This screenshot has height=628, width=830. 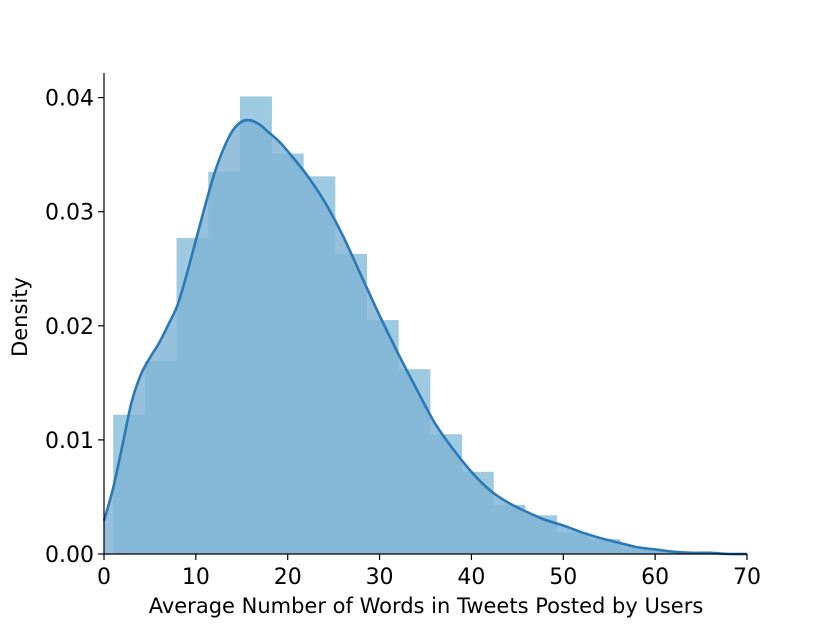 I want to click on y-tick-label-3: 0.03, so click(x=69, y=213).